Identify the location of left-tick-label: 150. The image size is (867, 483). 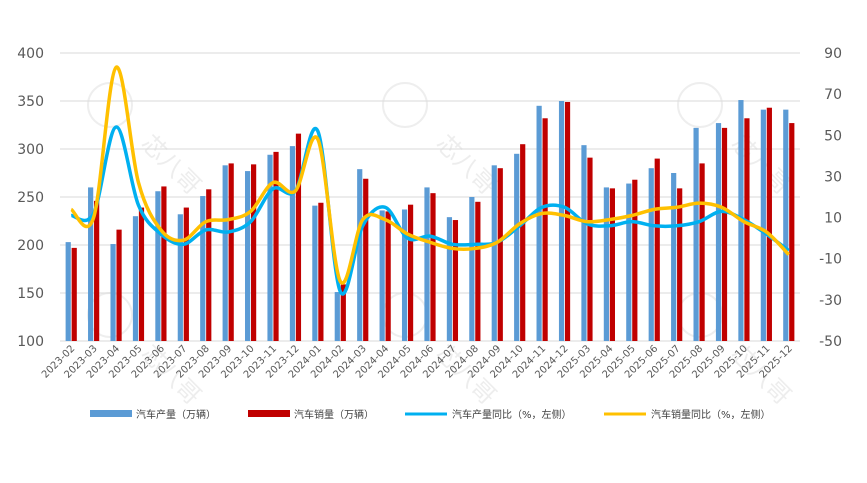
(30, 294).